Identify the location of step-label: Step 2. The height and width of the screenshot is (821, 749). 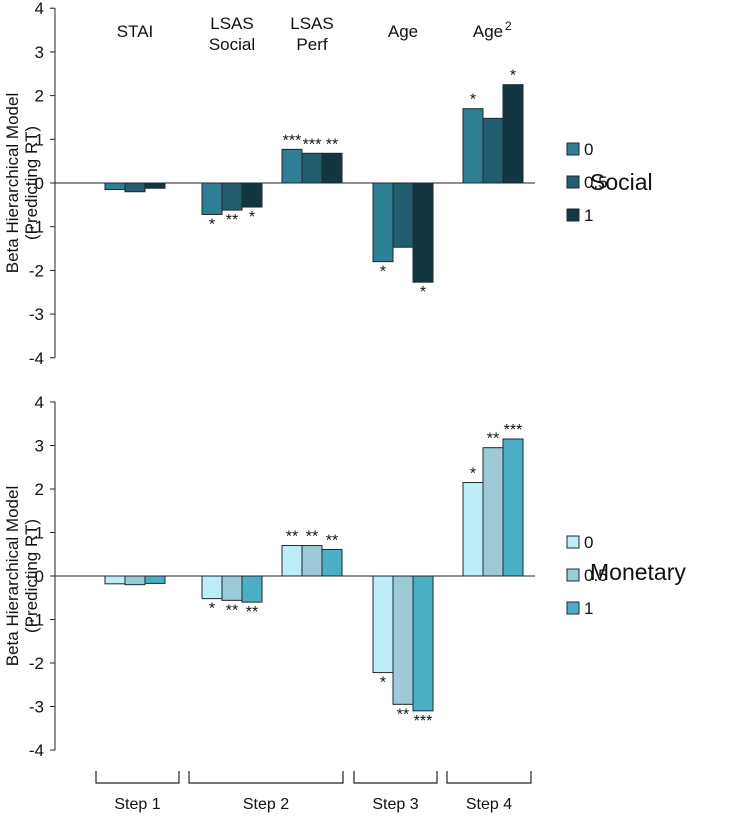
(266, 804).